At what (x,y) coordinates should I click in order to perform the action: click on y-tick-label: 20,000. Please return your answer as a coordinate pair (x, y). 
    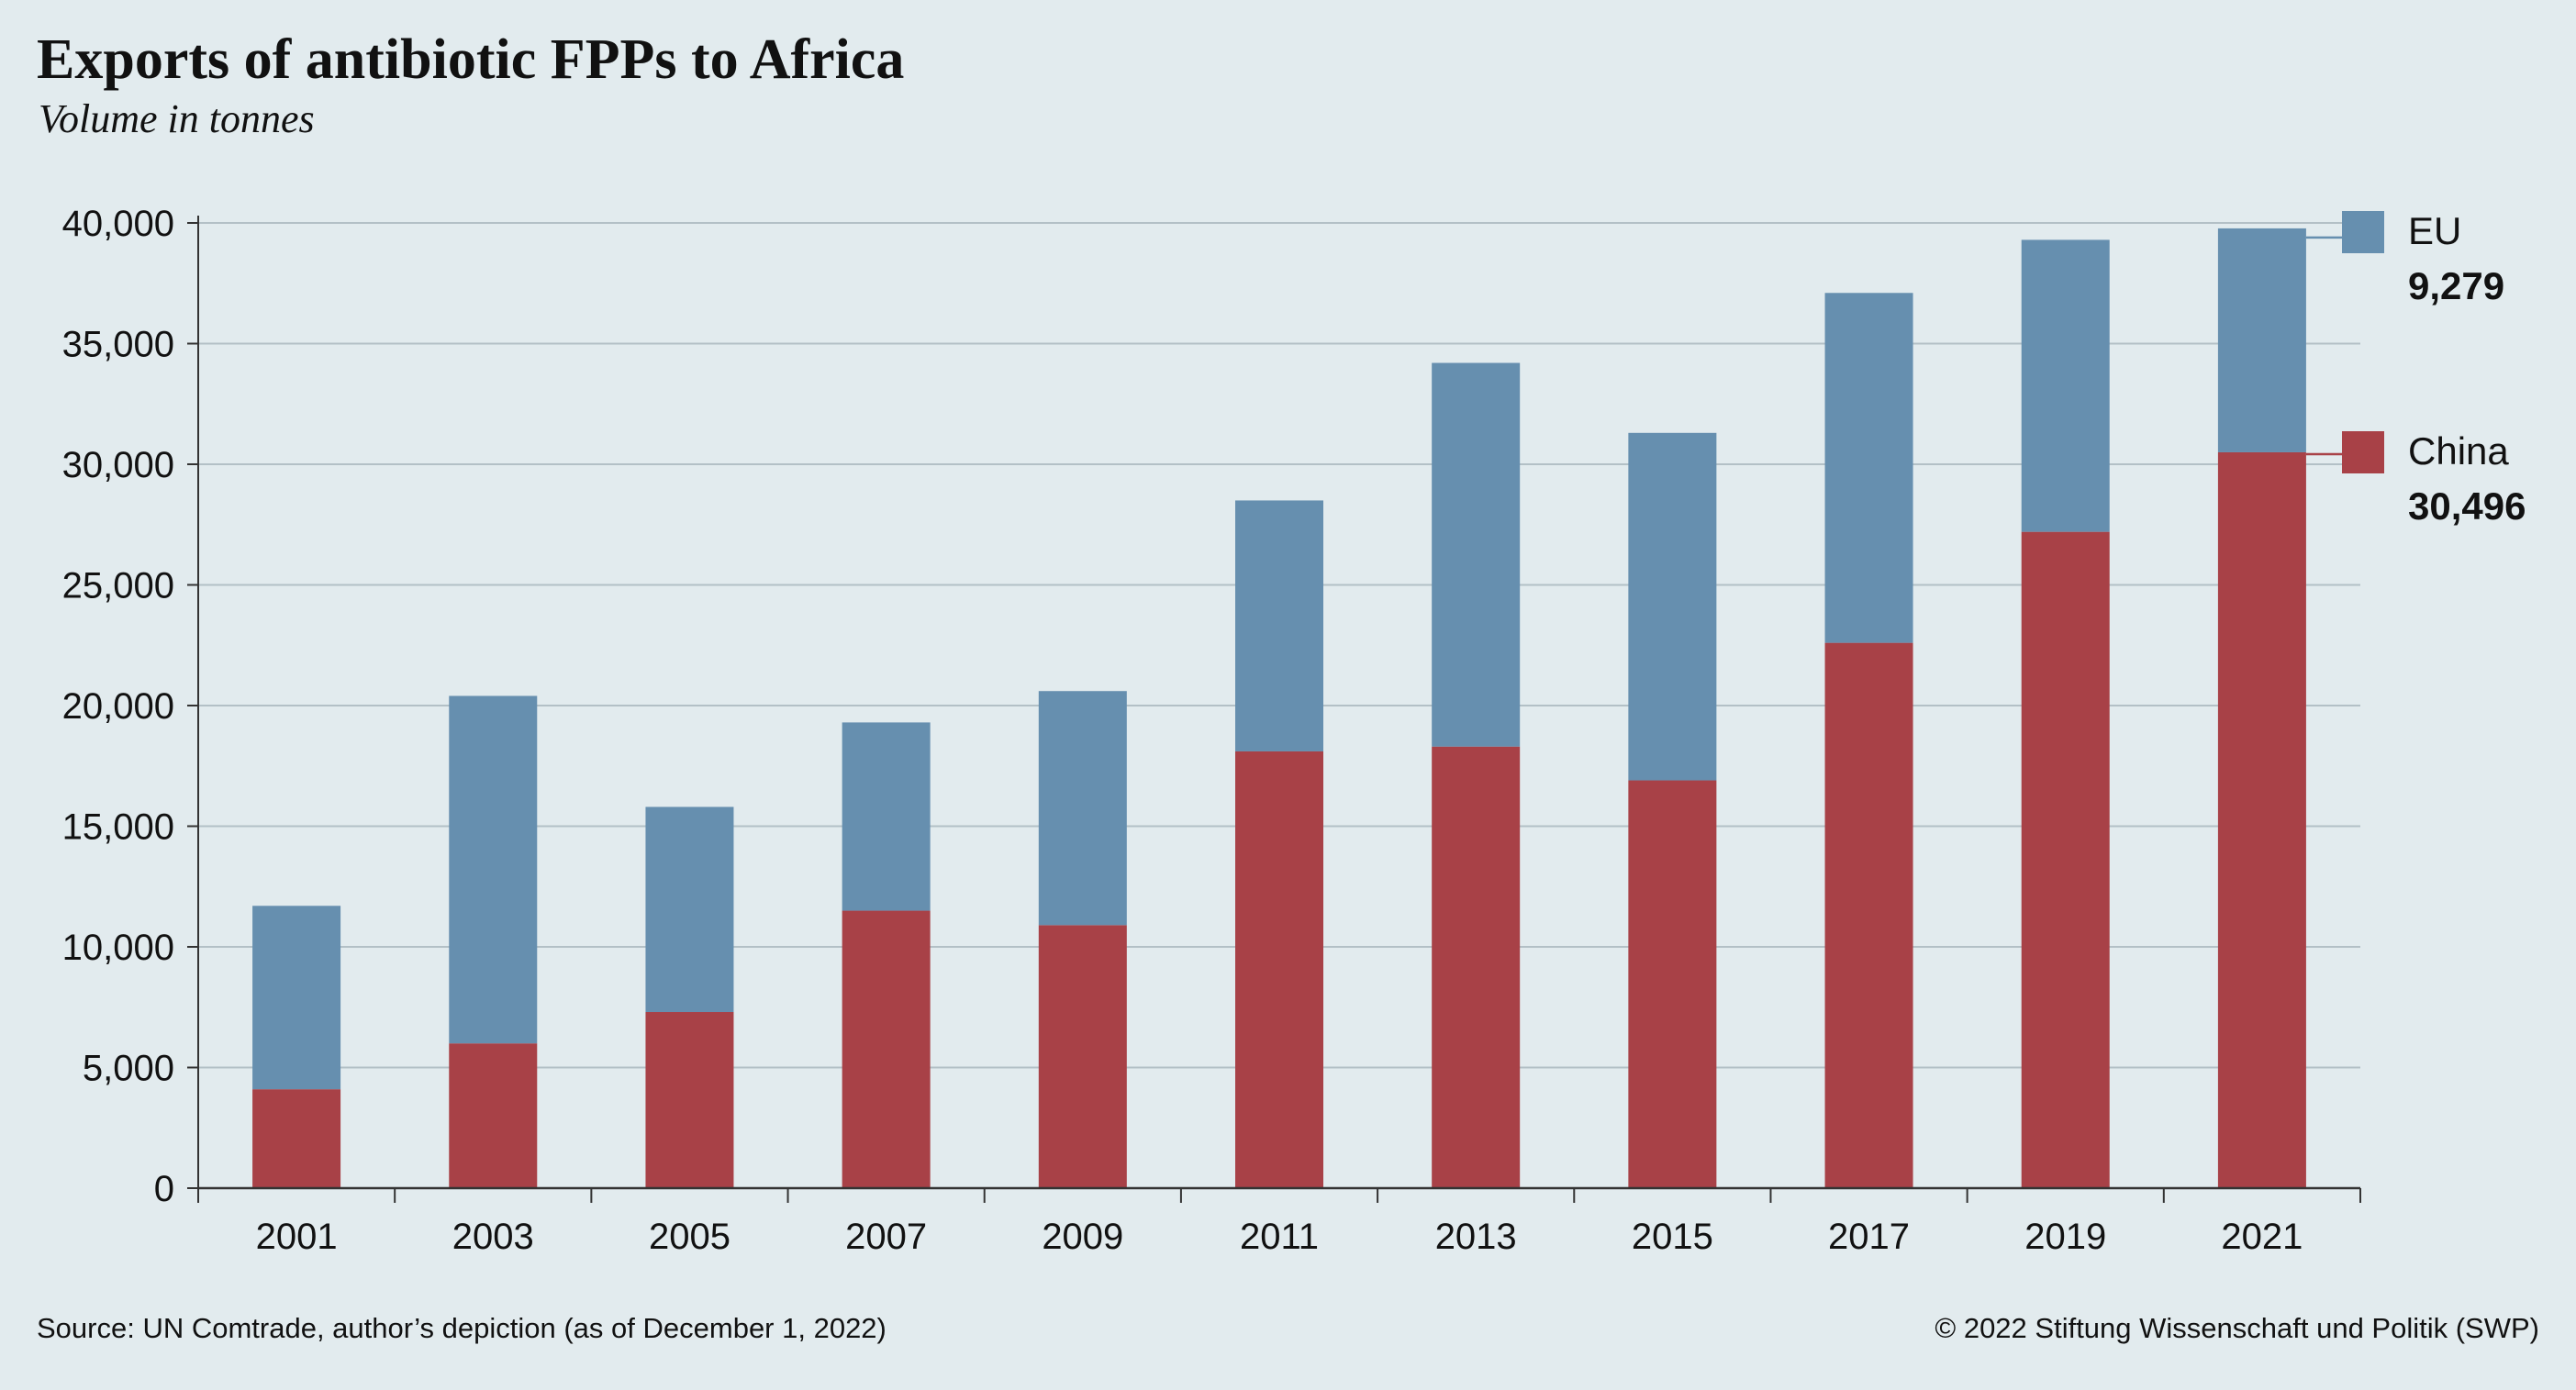
    Looking at the image, I should click on (118, 707).